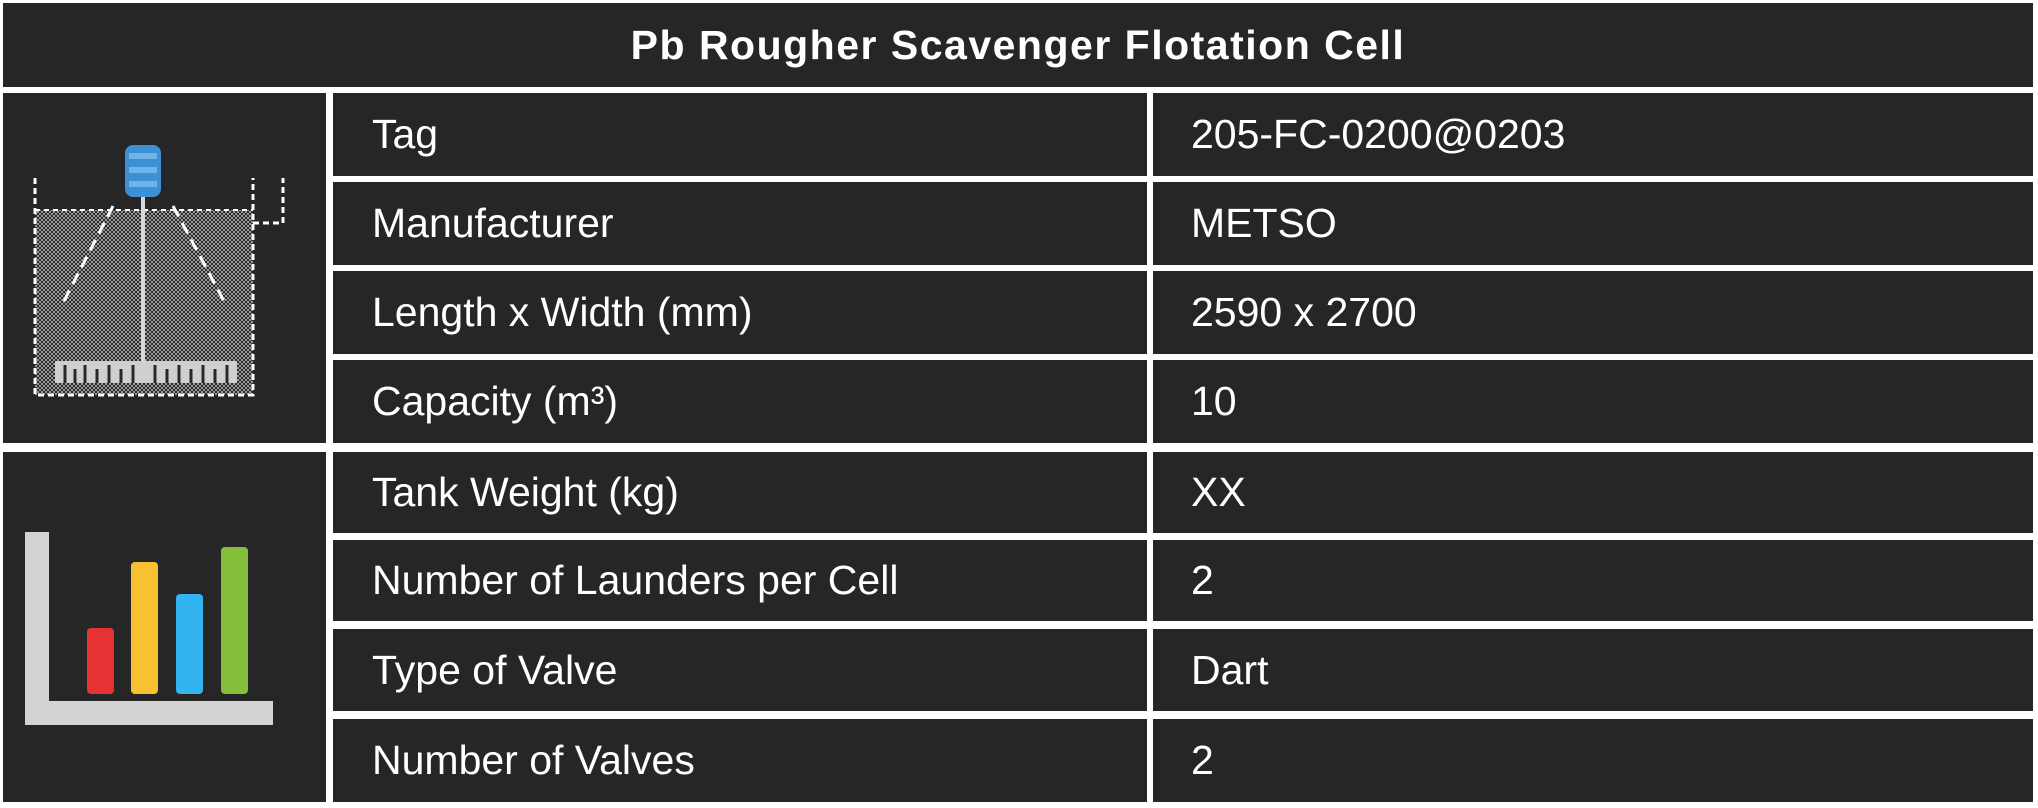 This screenshot has width=2038, height=808. Describe the element at coordinates (1593, 760) in the screenshot. I see `value-valve-count: 2` at that location.